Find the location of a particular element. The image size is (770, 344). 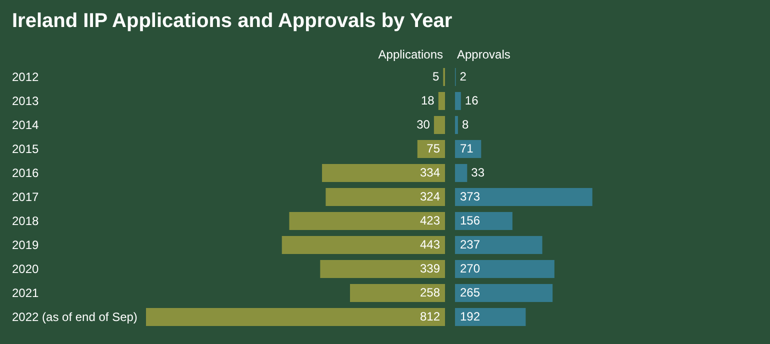

data-label: 423 is located at coordinates (430, 220).